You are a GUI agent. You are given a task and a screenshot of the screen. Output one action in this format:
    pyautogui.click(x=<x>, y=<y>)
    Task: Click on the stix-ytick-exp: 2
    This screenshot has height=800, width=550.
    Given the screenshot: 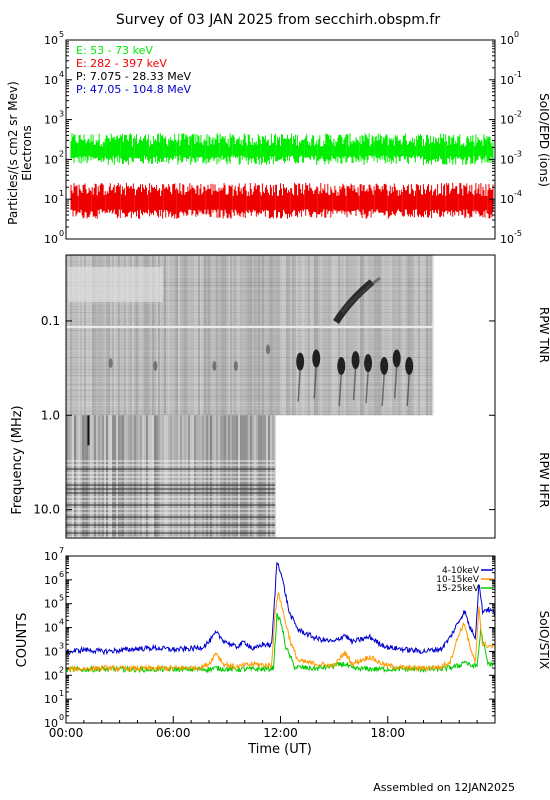 What is the action you would take?
    pyautogui.click(x=61, y=669)
    